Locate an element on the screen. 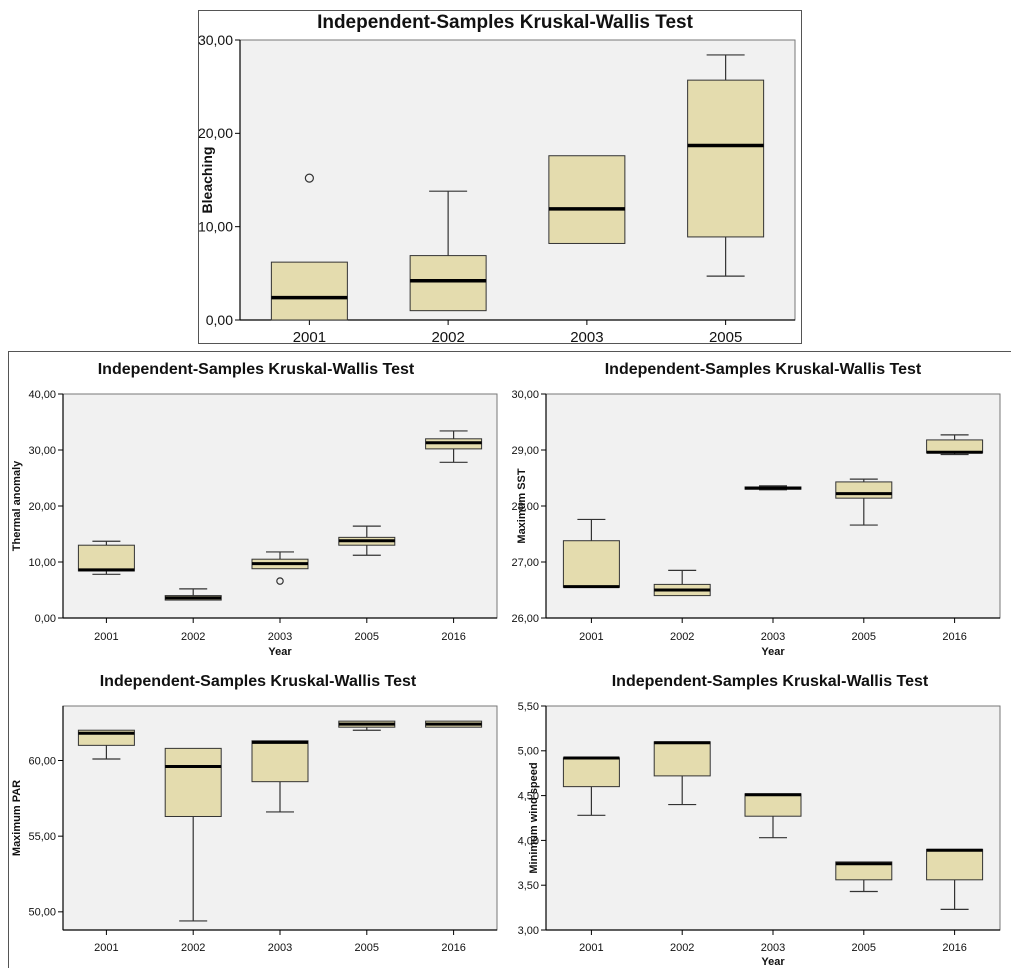  chart-2-category-label-2016: 2016 is located at coordinates (453, 637).